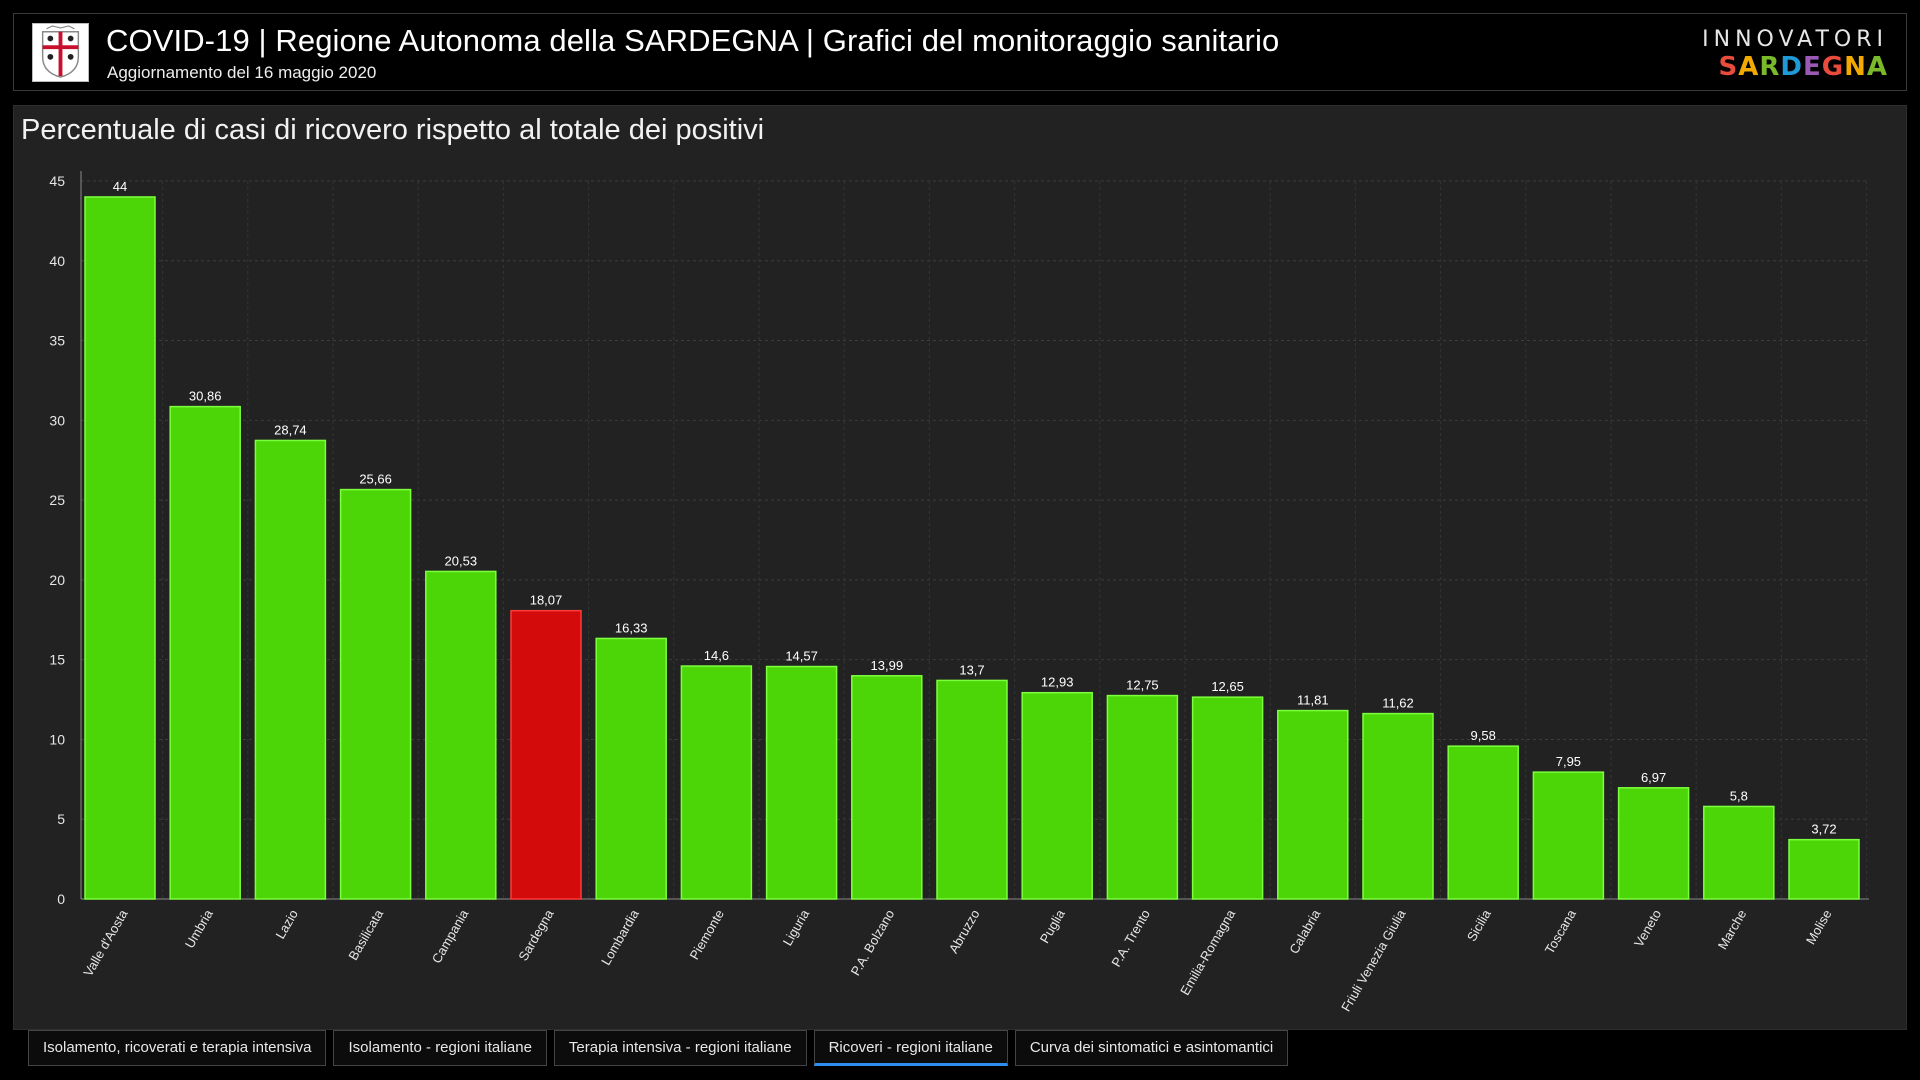 The width and height of the screenshot is (1920, 1080). What do you see at coordinates (680, 1048) in the screenshot?
I see `tab-3: Terapia intensiva - regioni italiane` at bounding box center [680, 1048].